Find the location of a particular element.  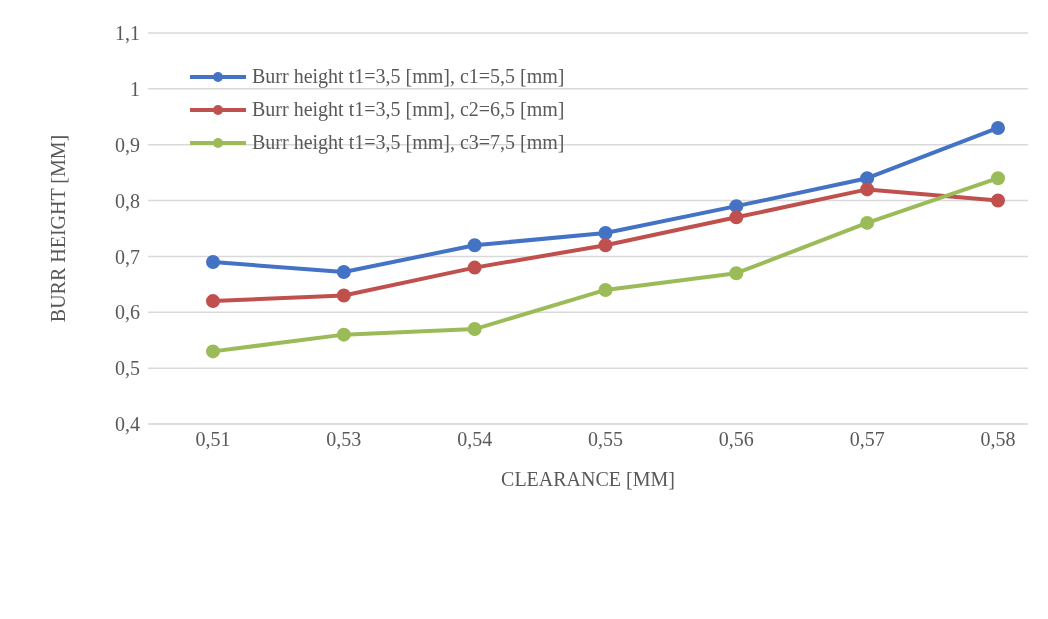

y-tick-label: 0,9 is located at coordinates (127, 144).